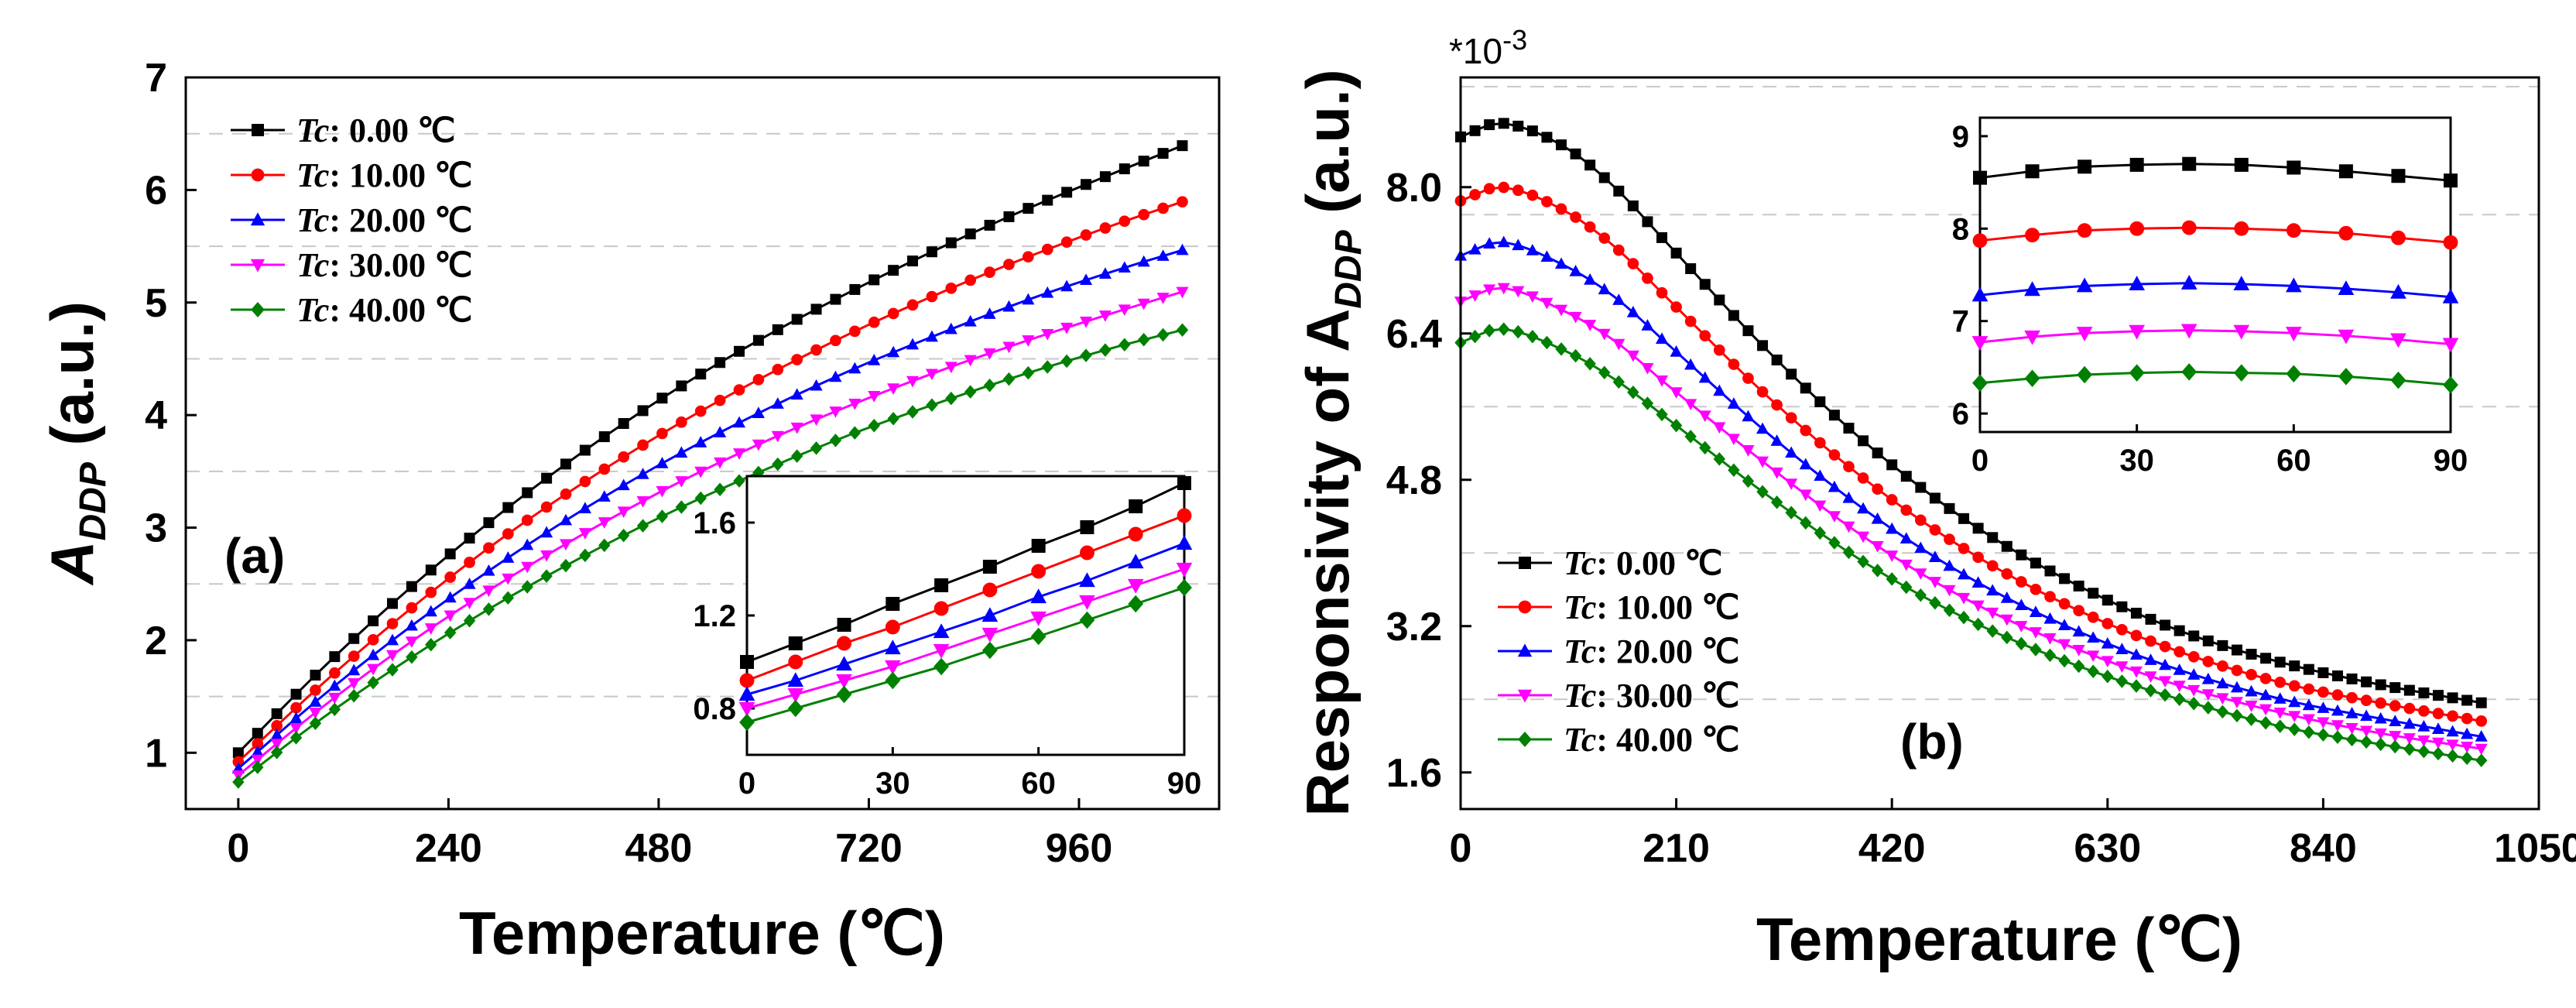 The width and height of the screenshot is (2576, 1008). What do you see at coordinates (400, 310) in the screenshot?
I see `legend-label-rest: : 40.00 ℃` at bounding box center [400, 310].